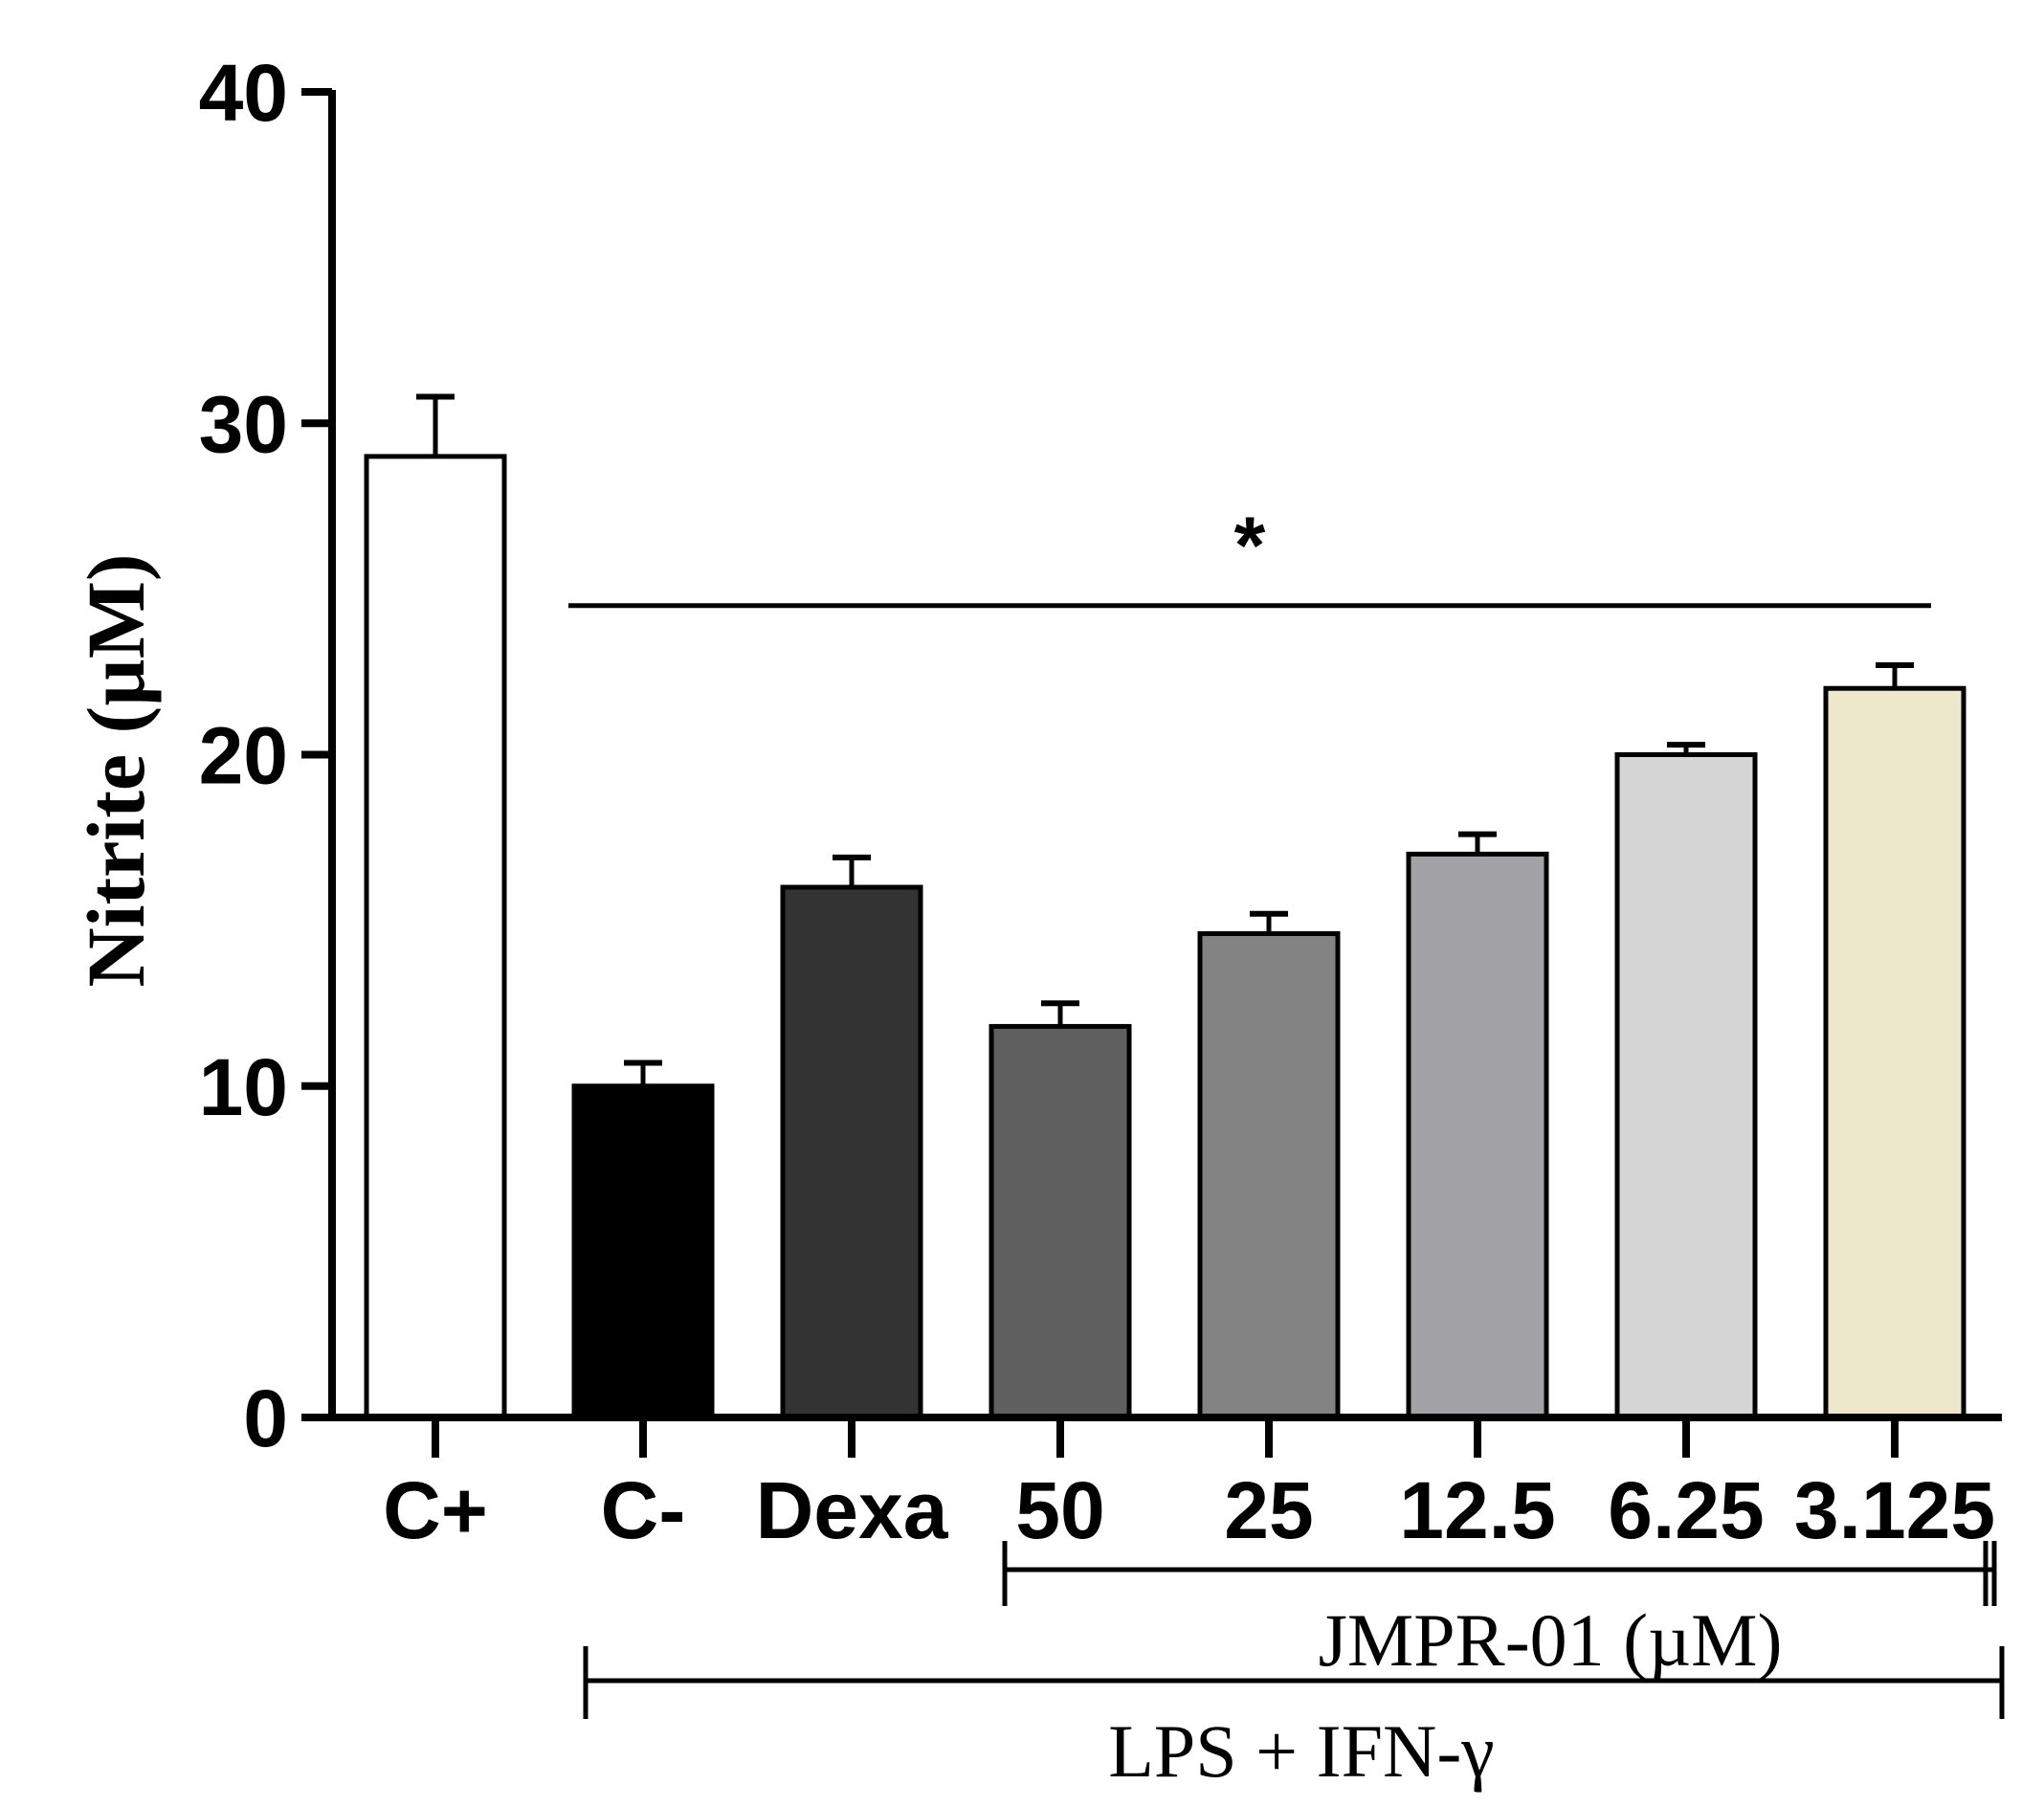 This screenshot has width=2044, height=1807. Describe the element at coordinates (435, 1510) in the screenshot. I see `x-tick-label-0: C+` at that location.